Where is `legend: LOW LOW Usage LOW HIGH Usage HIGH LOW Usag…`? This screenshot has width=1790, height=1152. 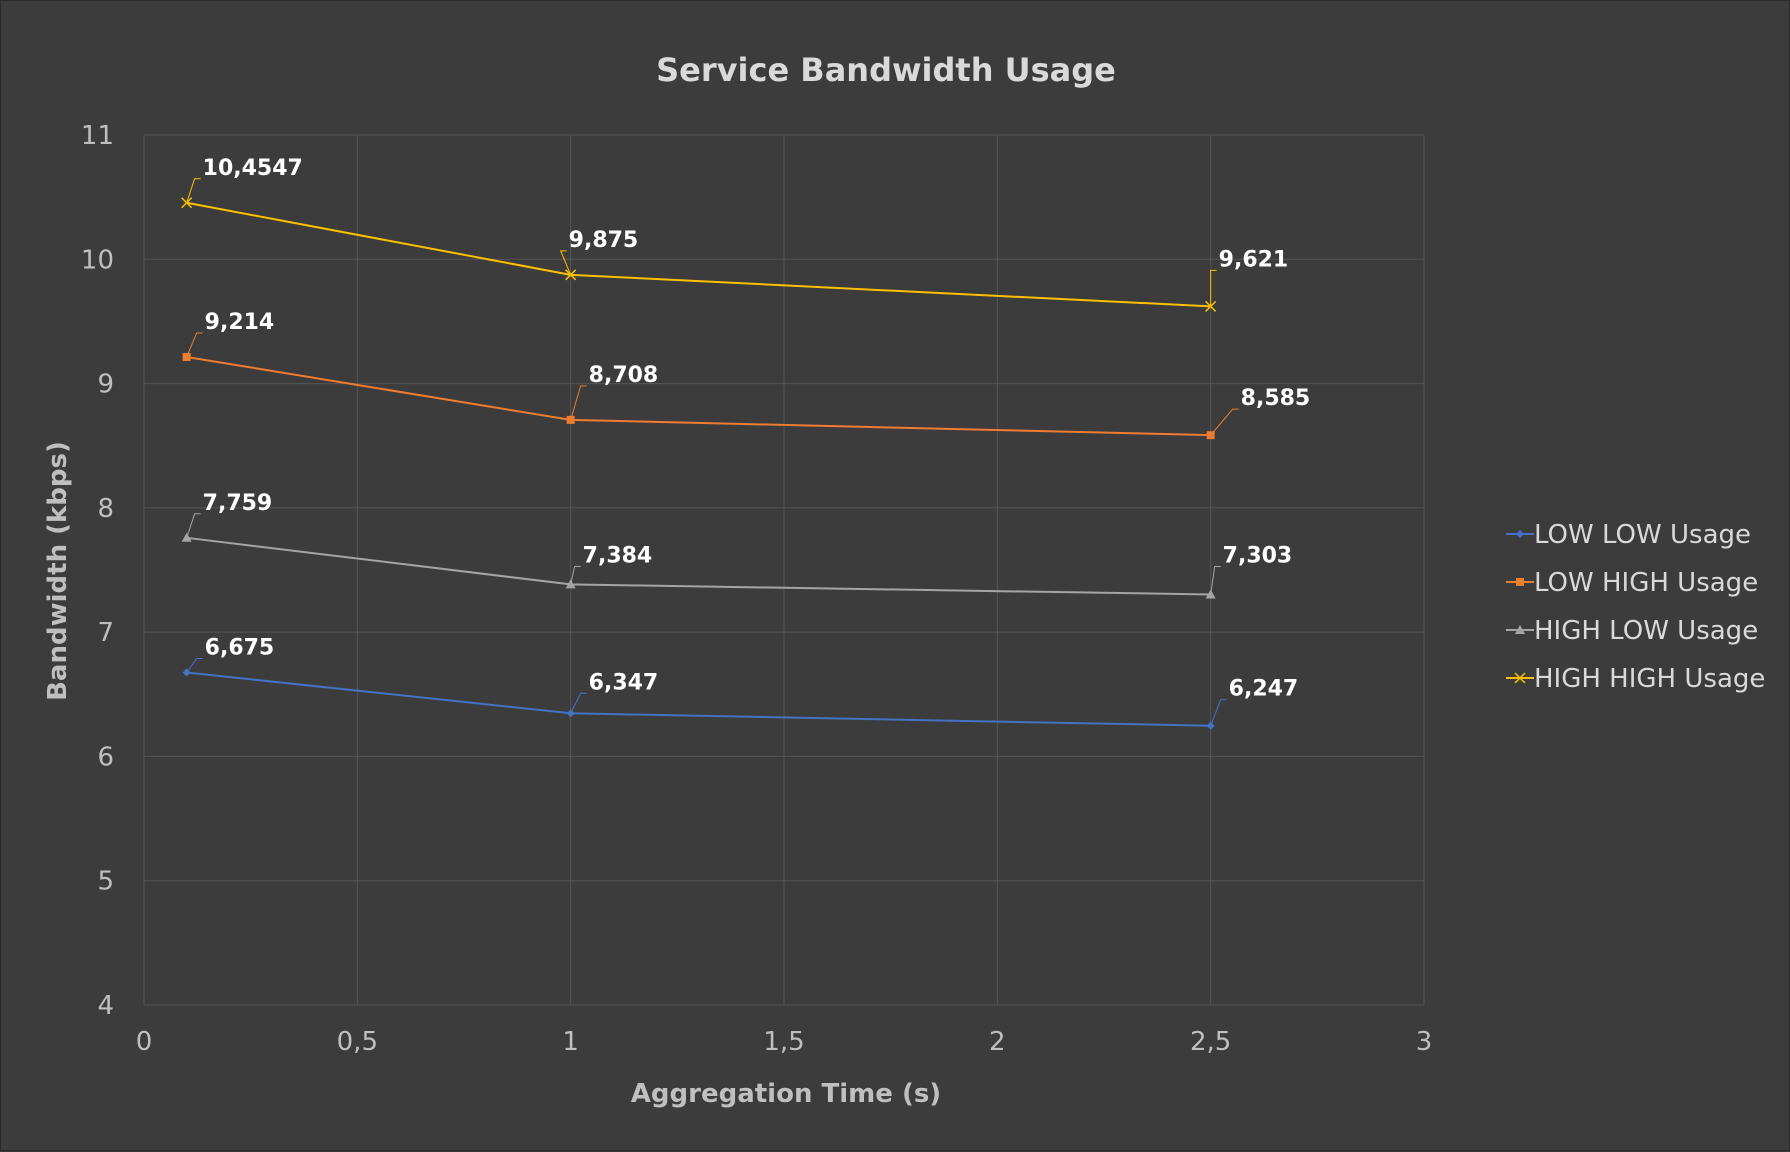 legend: LOW LOW Usage LOW HIGH Usage HIGH LOW Usag… is located at coordinates (1635, 607).